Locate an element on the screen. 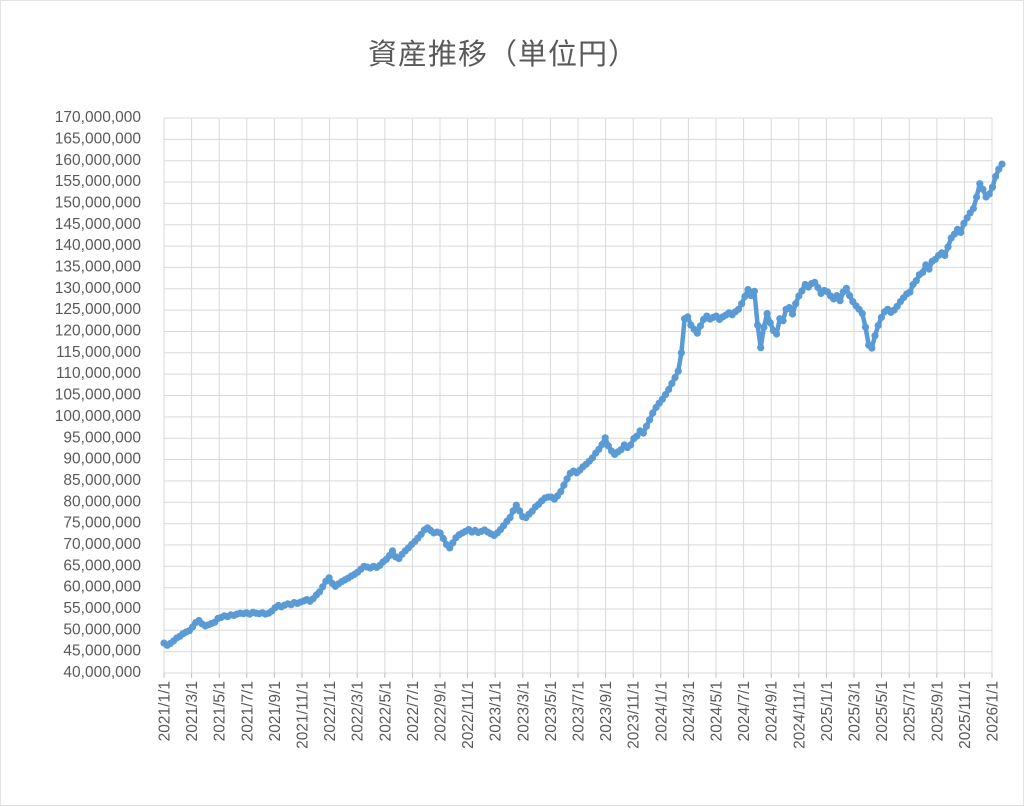 The image size is (1024, 806). x-tick-label: 2026/1/1 is located at coordinates (993, 711).